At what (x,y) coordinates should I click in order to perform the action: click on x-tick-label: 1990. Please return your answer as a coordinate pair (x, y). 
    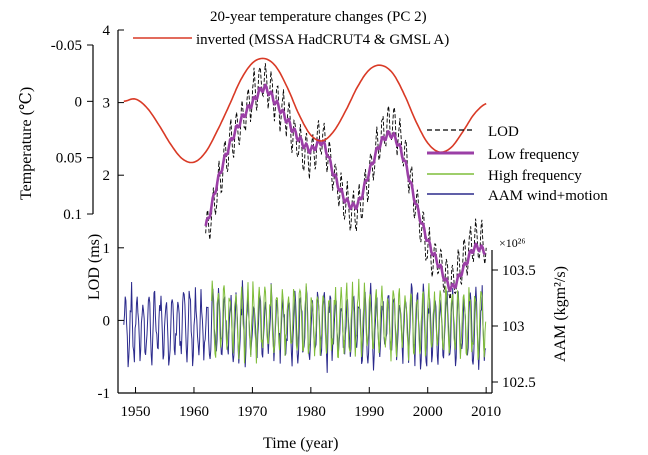
    Looking at the image, I should click on (369, 412).